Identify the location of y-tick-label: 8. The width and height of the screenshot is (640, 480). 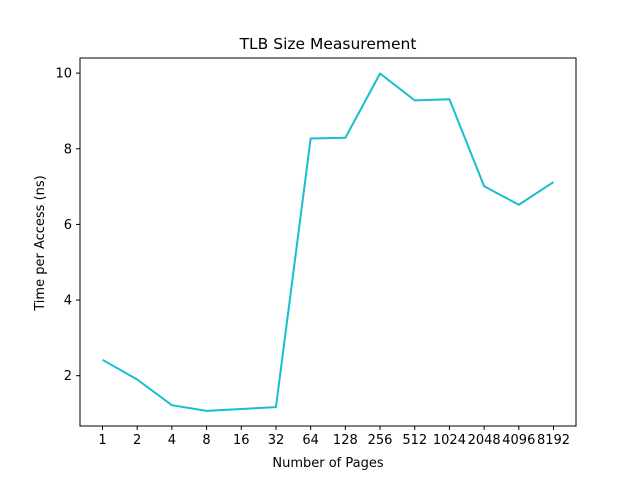
(68, 149).